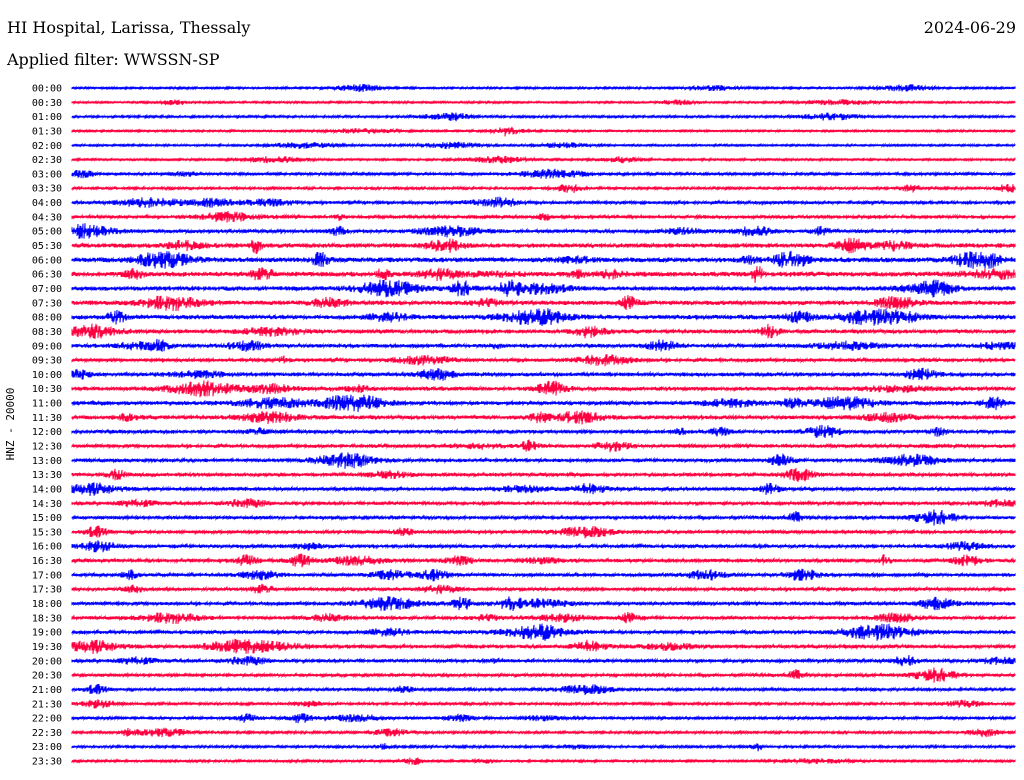 This screenshot has height=780, width=1024. Describe the element at coordinates (47, 633) in the screenshot. I see `row-label: 19:00` at that location.